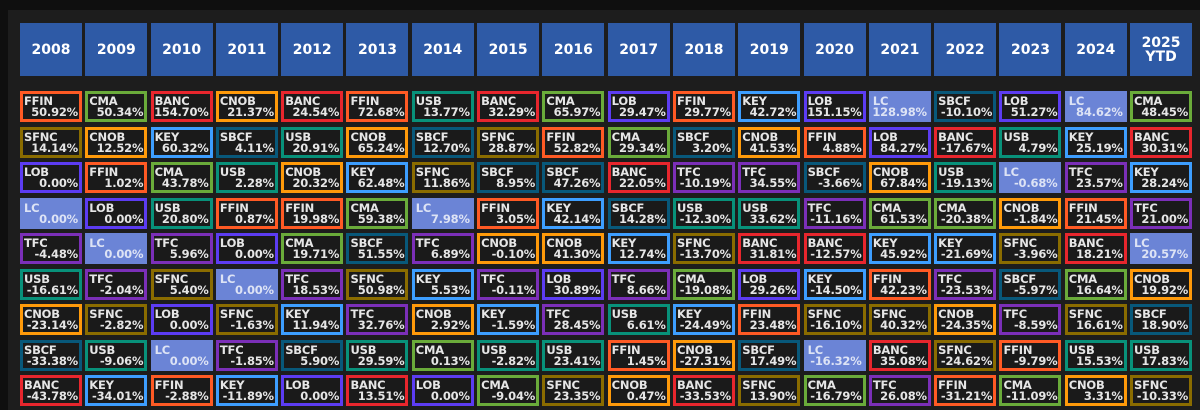 The width and height of the screenshot is (1200, 410). I want to click on return-cell: SFNC -3.96%, so click(1030, 248).